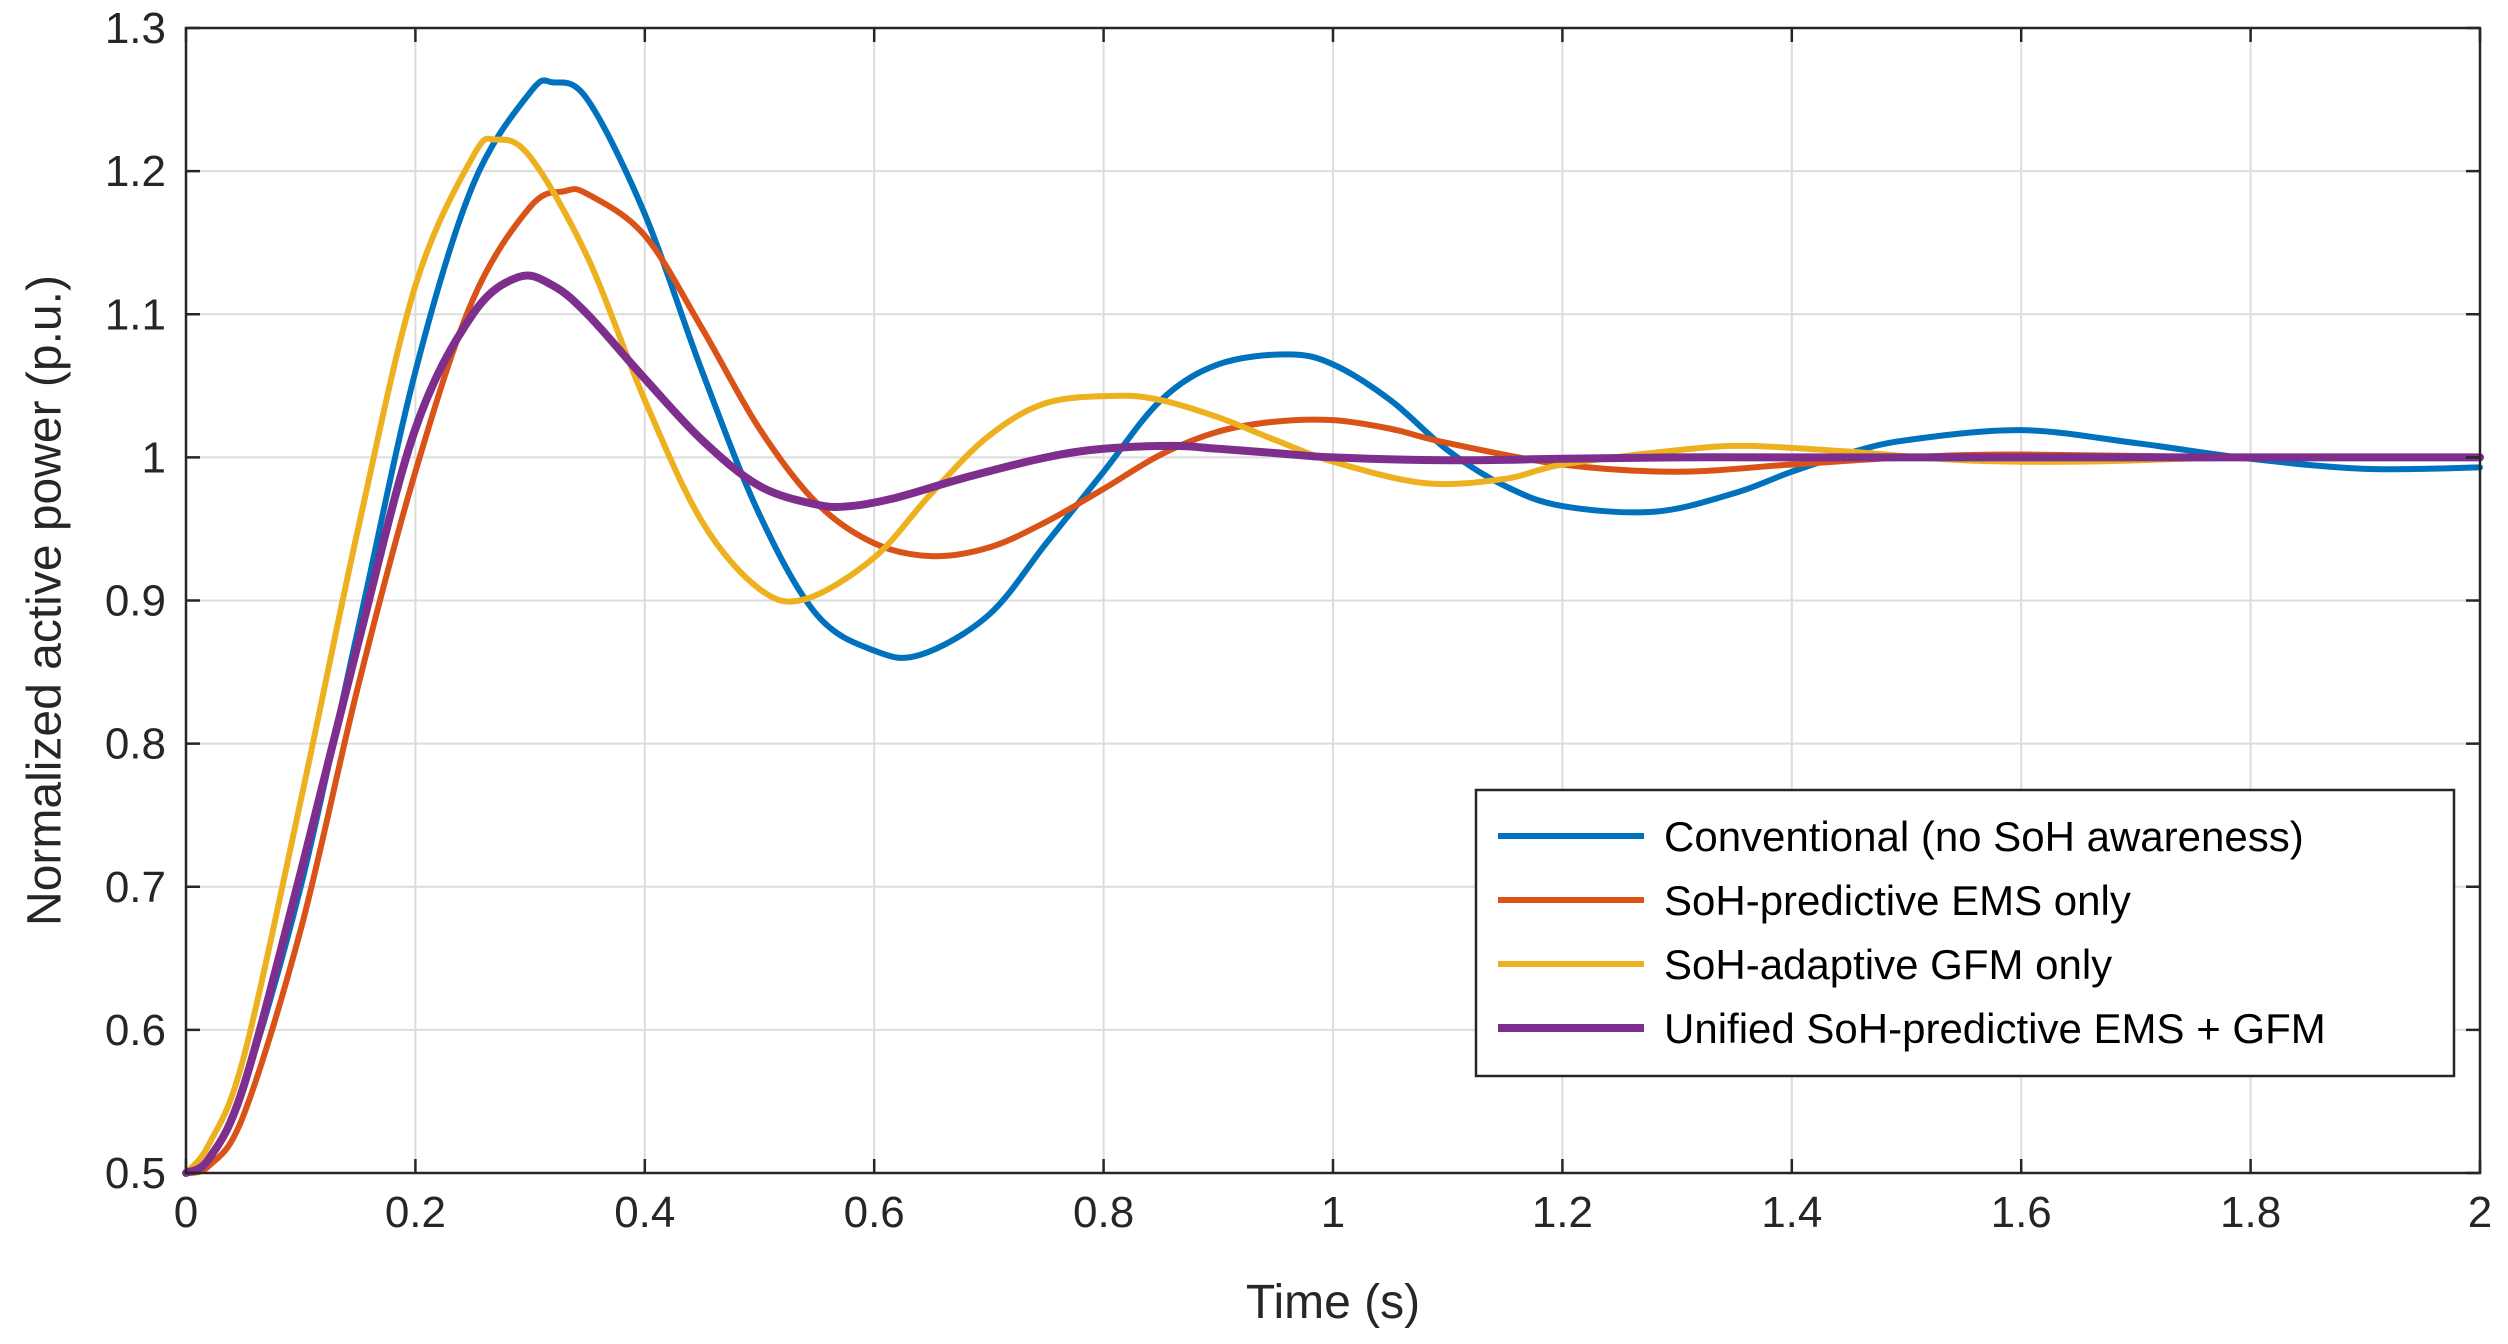  I want to click on y-tick-labels: 0.5 0.6 0.7 0.8 0.9 1 1.1 1.2 1.3, so click(135, 601).